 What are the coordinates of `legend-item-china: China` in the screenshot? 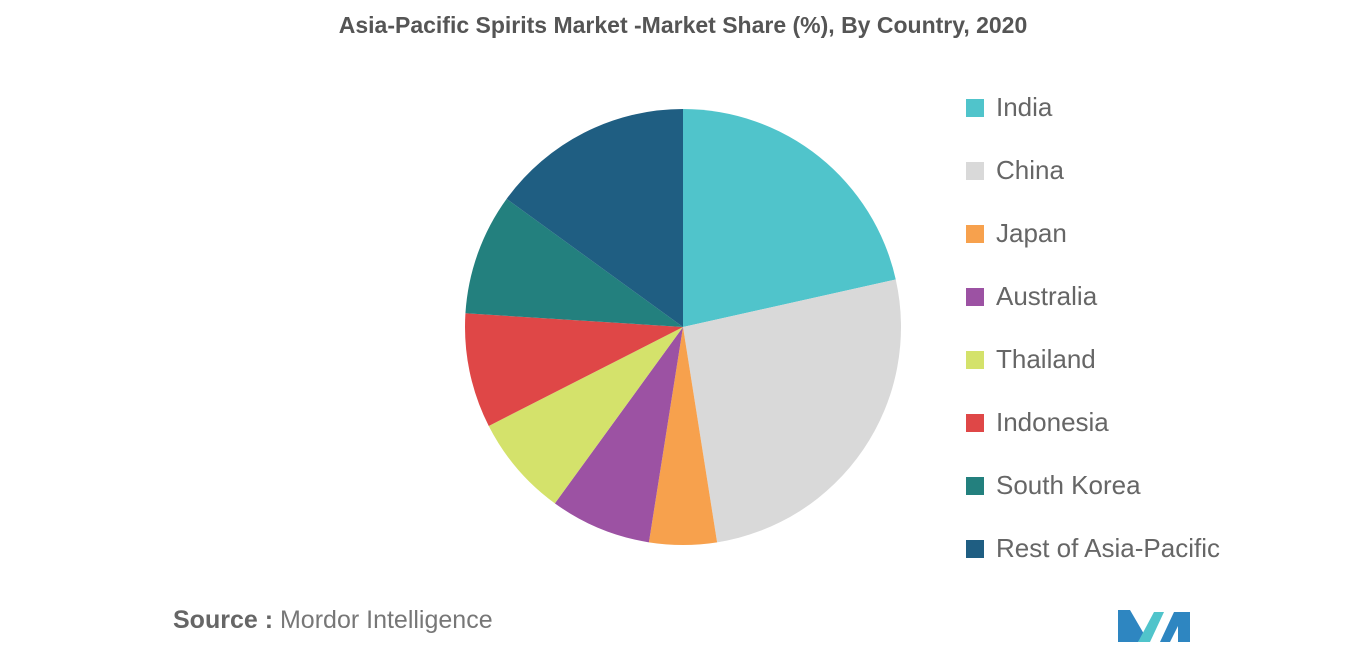 It's located at (1093, 185).